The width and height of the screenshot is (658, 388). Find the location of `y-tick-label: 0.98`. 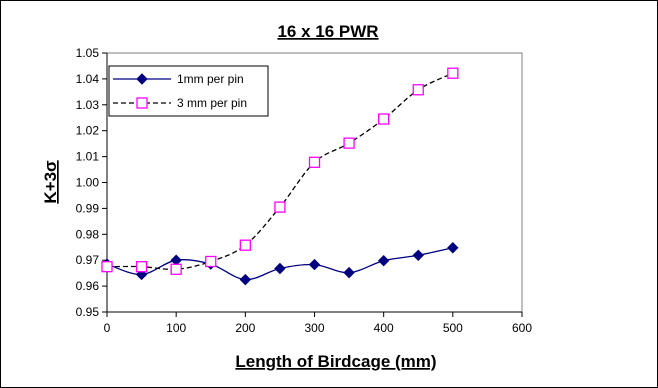

y-tick-label: 0.98 is located at coordinates (88, 234).